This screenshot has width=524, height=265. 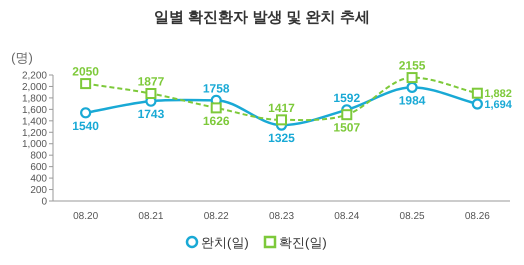 I want to click on data-label: 1325, so click(x=282, y=138).